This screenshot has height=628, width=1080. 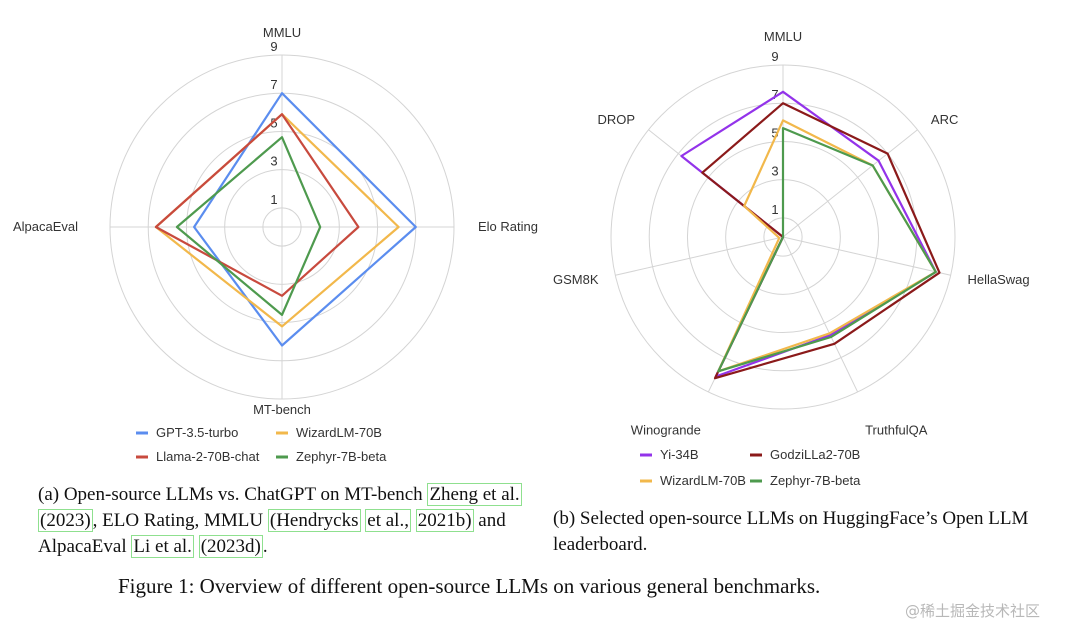 What do you see at coordinates (850, 183) in the screenshot?
I see `chart-b-spoke-arc` at bounding box center [850, 183].